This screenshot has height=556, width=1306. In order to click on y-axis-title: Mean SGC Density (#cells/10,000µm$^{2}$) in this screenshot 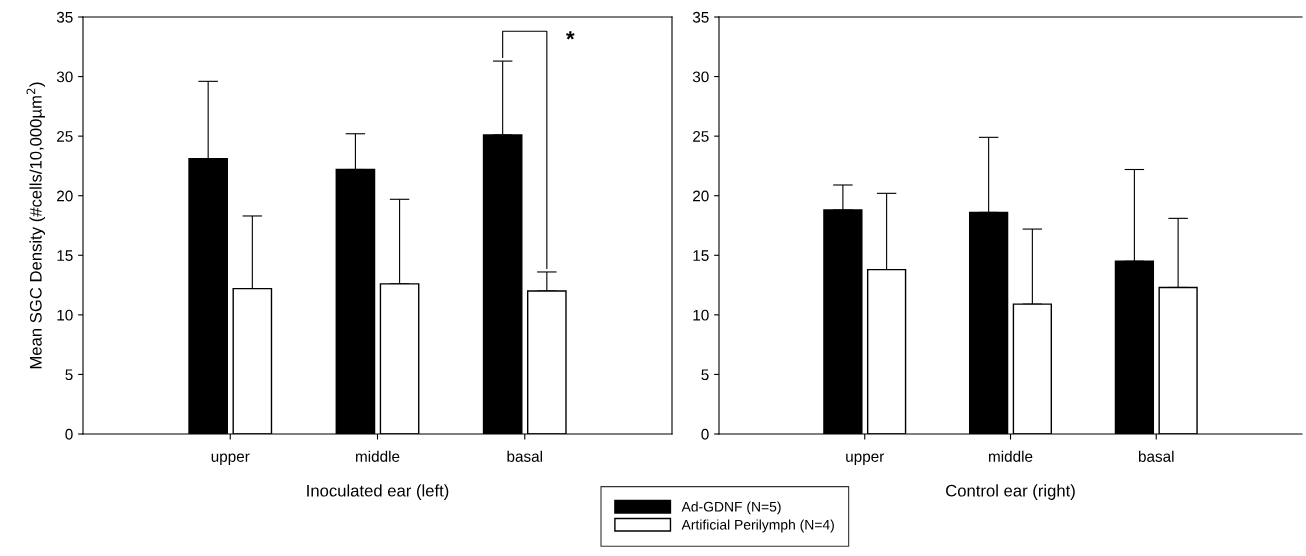, I will do `click(36, 225)`.